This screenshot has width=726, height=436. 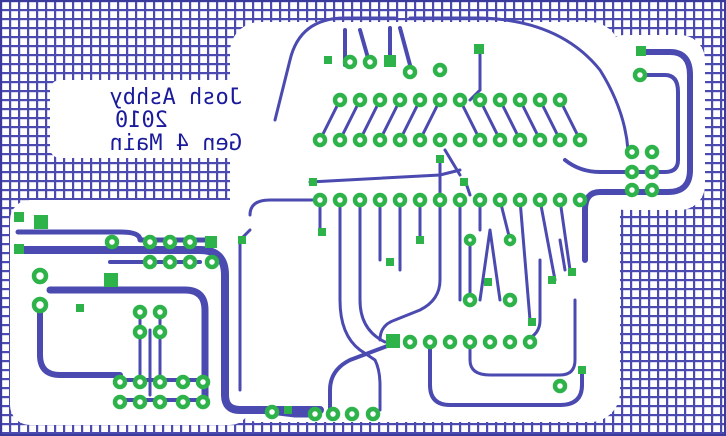 What do you see at coordinates (176, 97) in the screenshot?
I see `silk-line-1: Josh Ashby` at bounding box center [176, 97].